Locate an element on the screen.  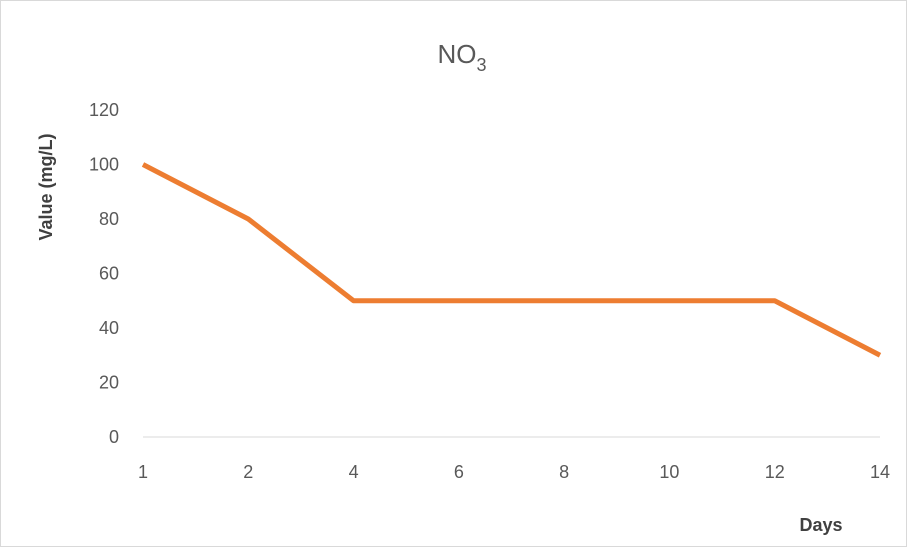
x-tick-label: 14 is located at coordinates (880, 472).